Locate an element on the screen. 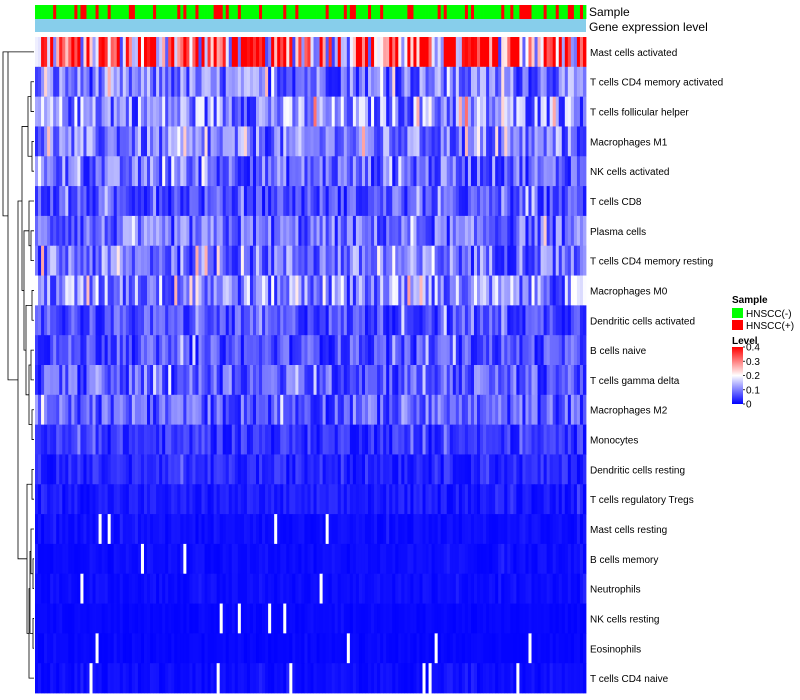  row-label: T cells CD4 memory resting is located at coordinates (651, 262).